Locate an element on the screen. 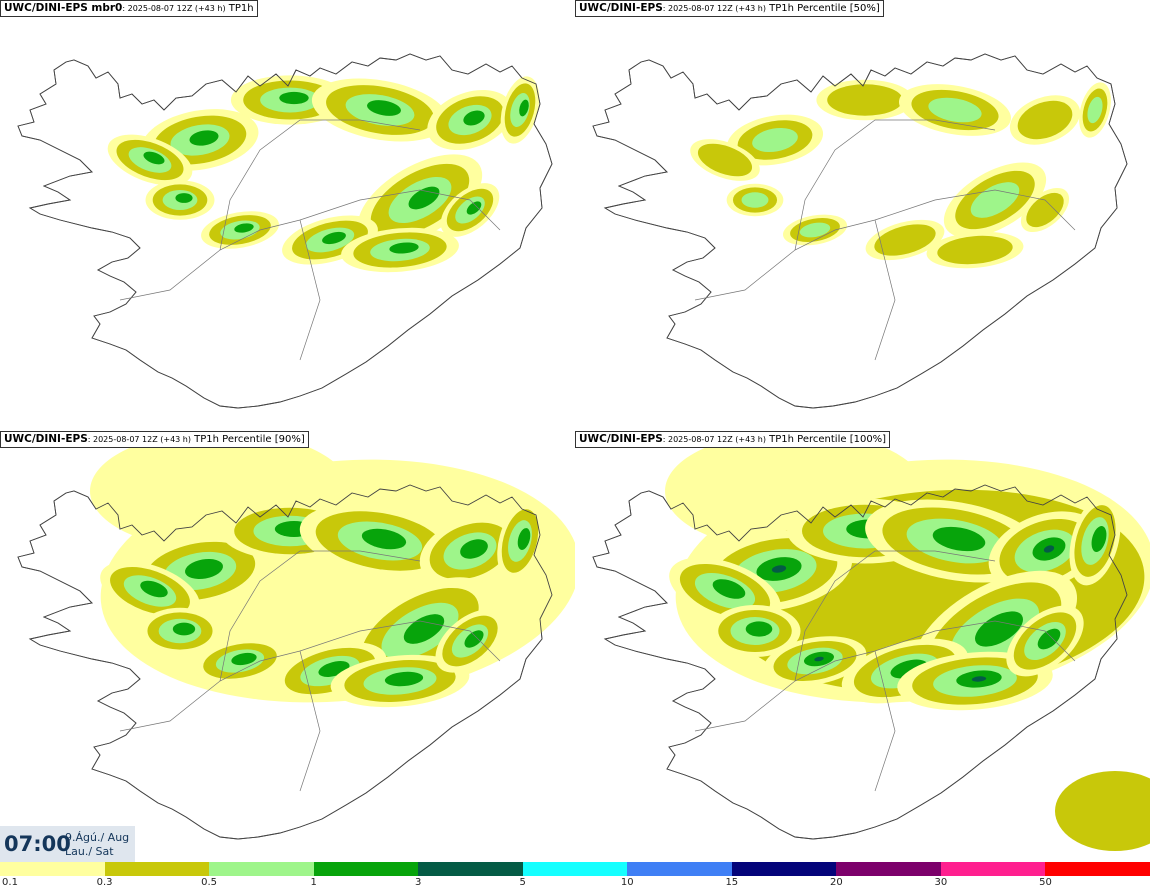 The image size is (1150, 891). colorbar-label: 0.5 is located at coordinates (209, 882).